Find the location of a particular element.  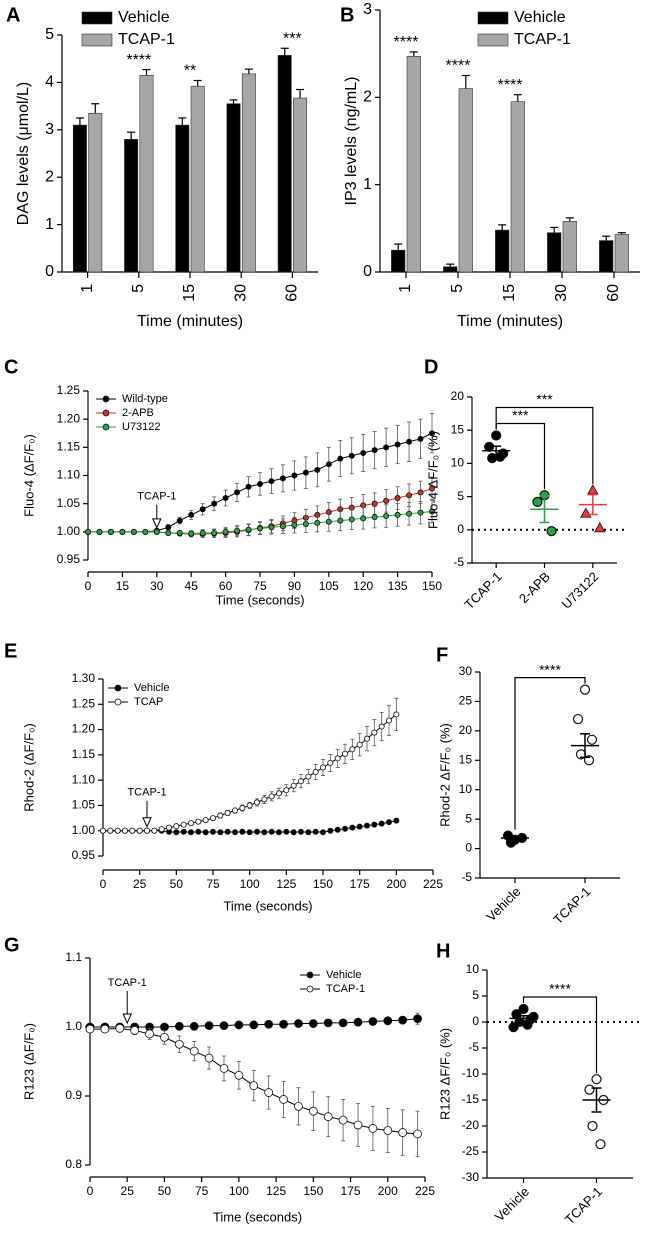

x-tick-label: 120 is located at coordinates (363, 586).